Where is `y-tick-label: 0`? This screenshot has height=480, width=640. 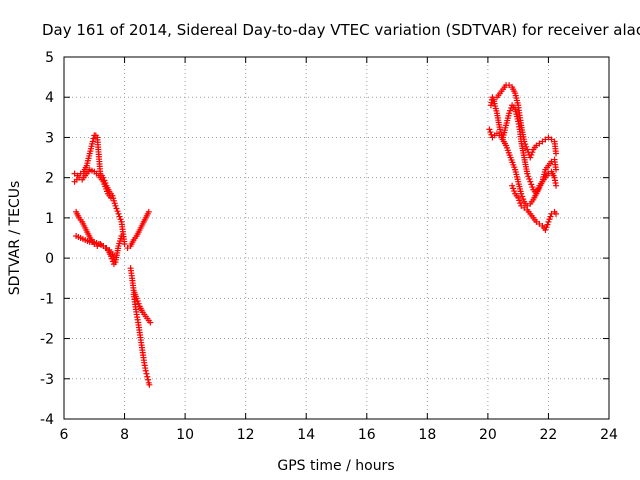 y-tick-label: 0 is located at coordinates (49, 259).